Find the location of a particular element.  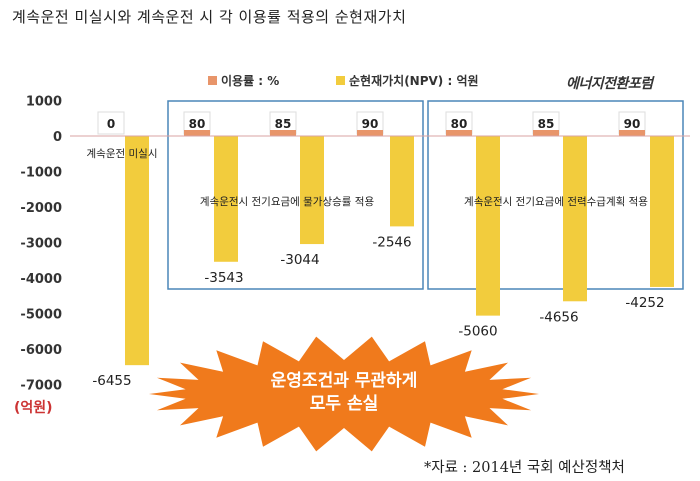

npv-value-label: -4252 is located at coordinates (644, 303).